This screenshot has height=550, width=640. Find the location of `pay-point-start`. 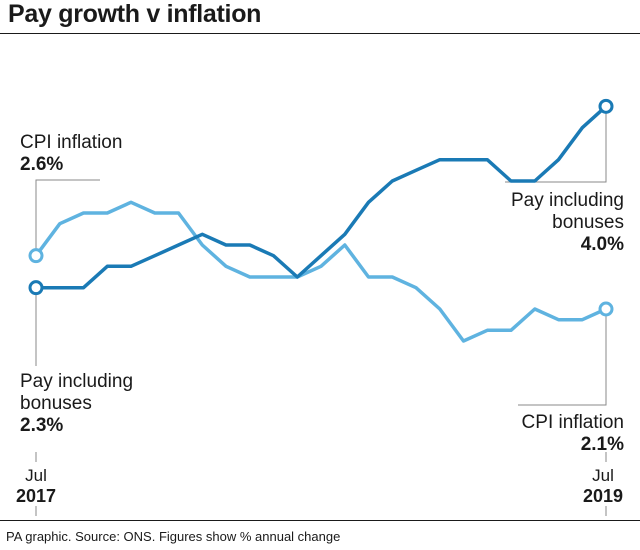

pay-point-start is located at coordinates (36, 288).